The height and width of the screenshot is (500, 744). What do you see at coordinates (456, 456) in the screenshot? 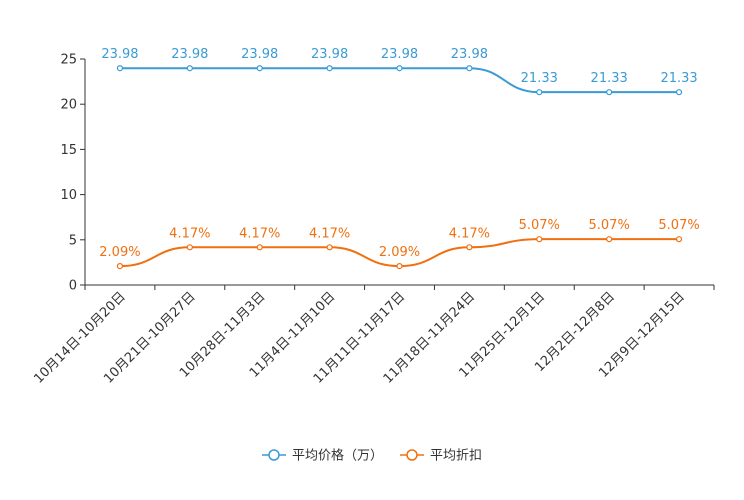
I see `legend-label: 平均折扣` at bounding box center [456, 456].